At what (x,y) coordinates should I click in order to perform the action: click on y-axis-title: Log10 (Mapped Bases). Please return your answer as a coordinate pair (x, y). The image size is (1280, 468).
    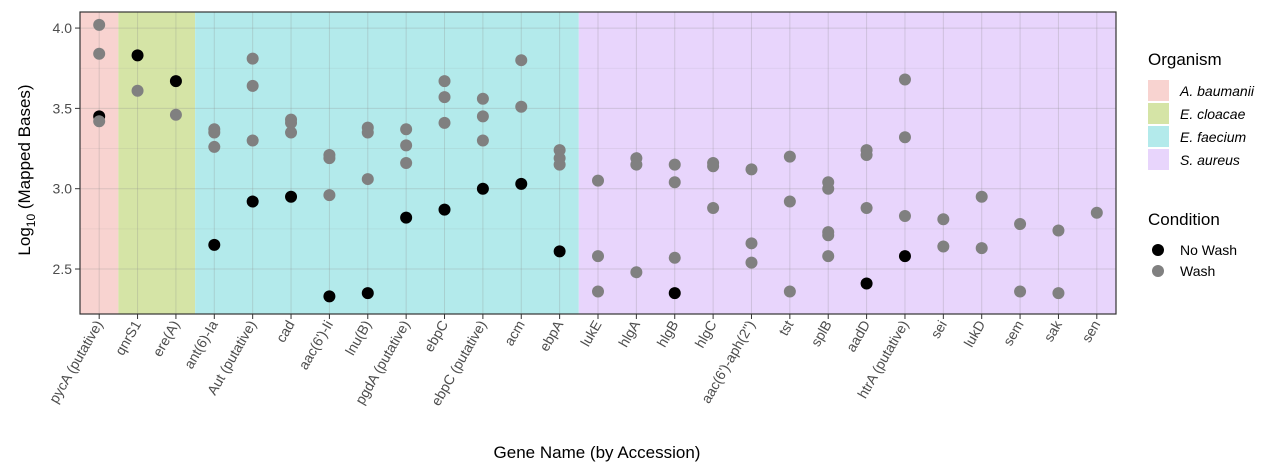
    Looking at the image, I should click on (26, 169).